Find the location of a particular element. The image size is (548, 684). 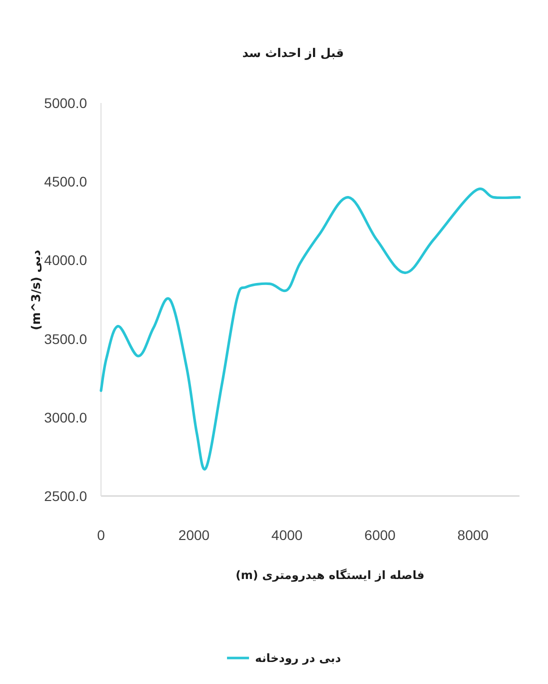

y-tick-label: 3000.0 is located at coordinates (66, 417).